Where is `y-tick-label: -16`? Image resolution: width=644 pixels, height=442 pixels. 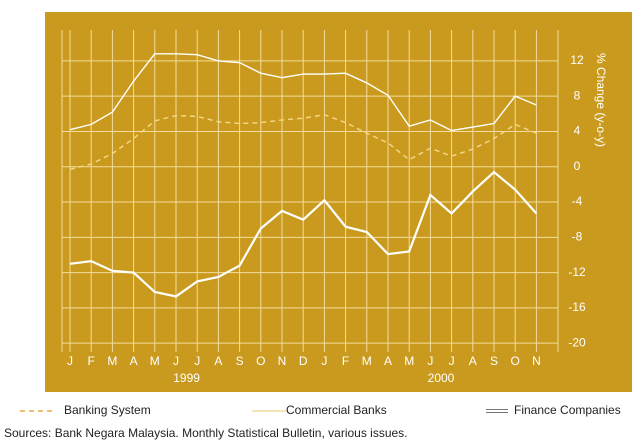
y-tick-label: -16 is located at coordinates (577, 307).